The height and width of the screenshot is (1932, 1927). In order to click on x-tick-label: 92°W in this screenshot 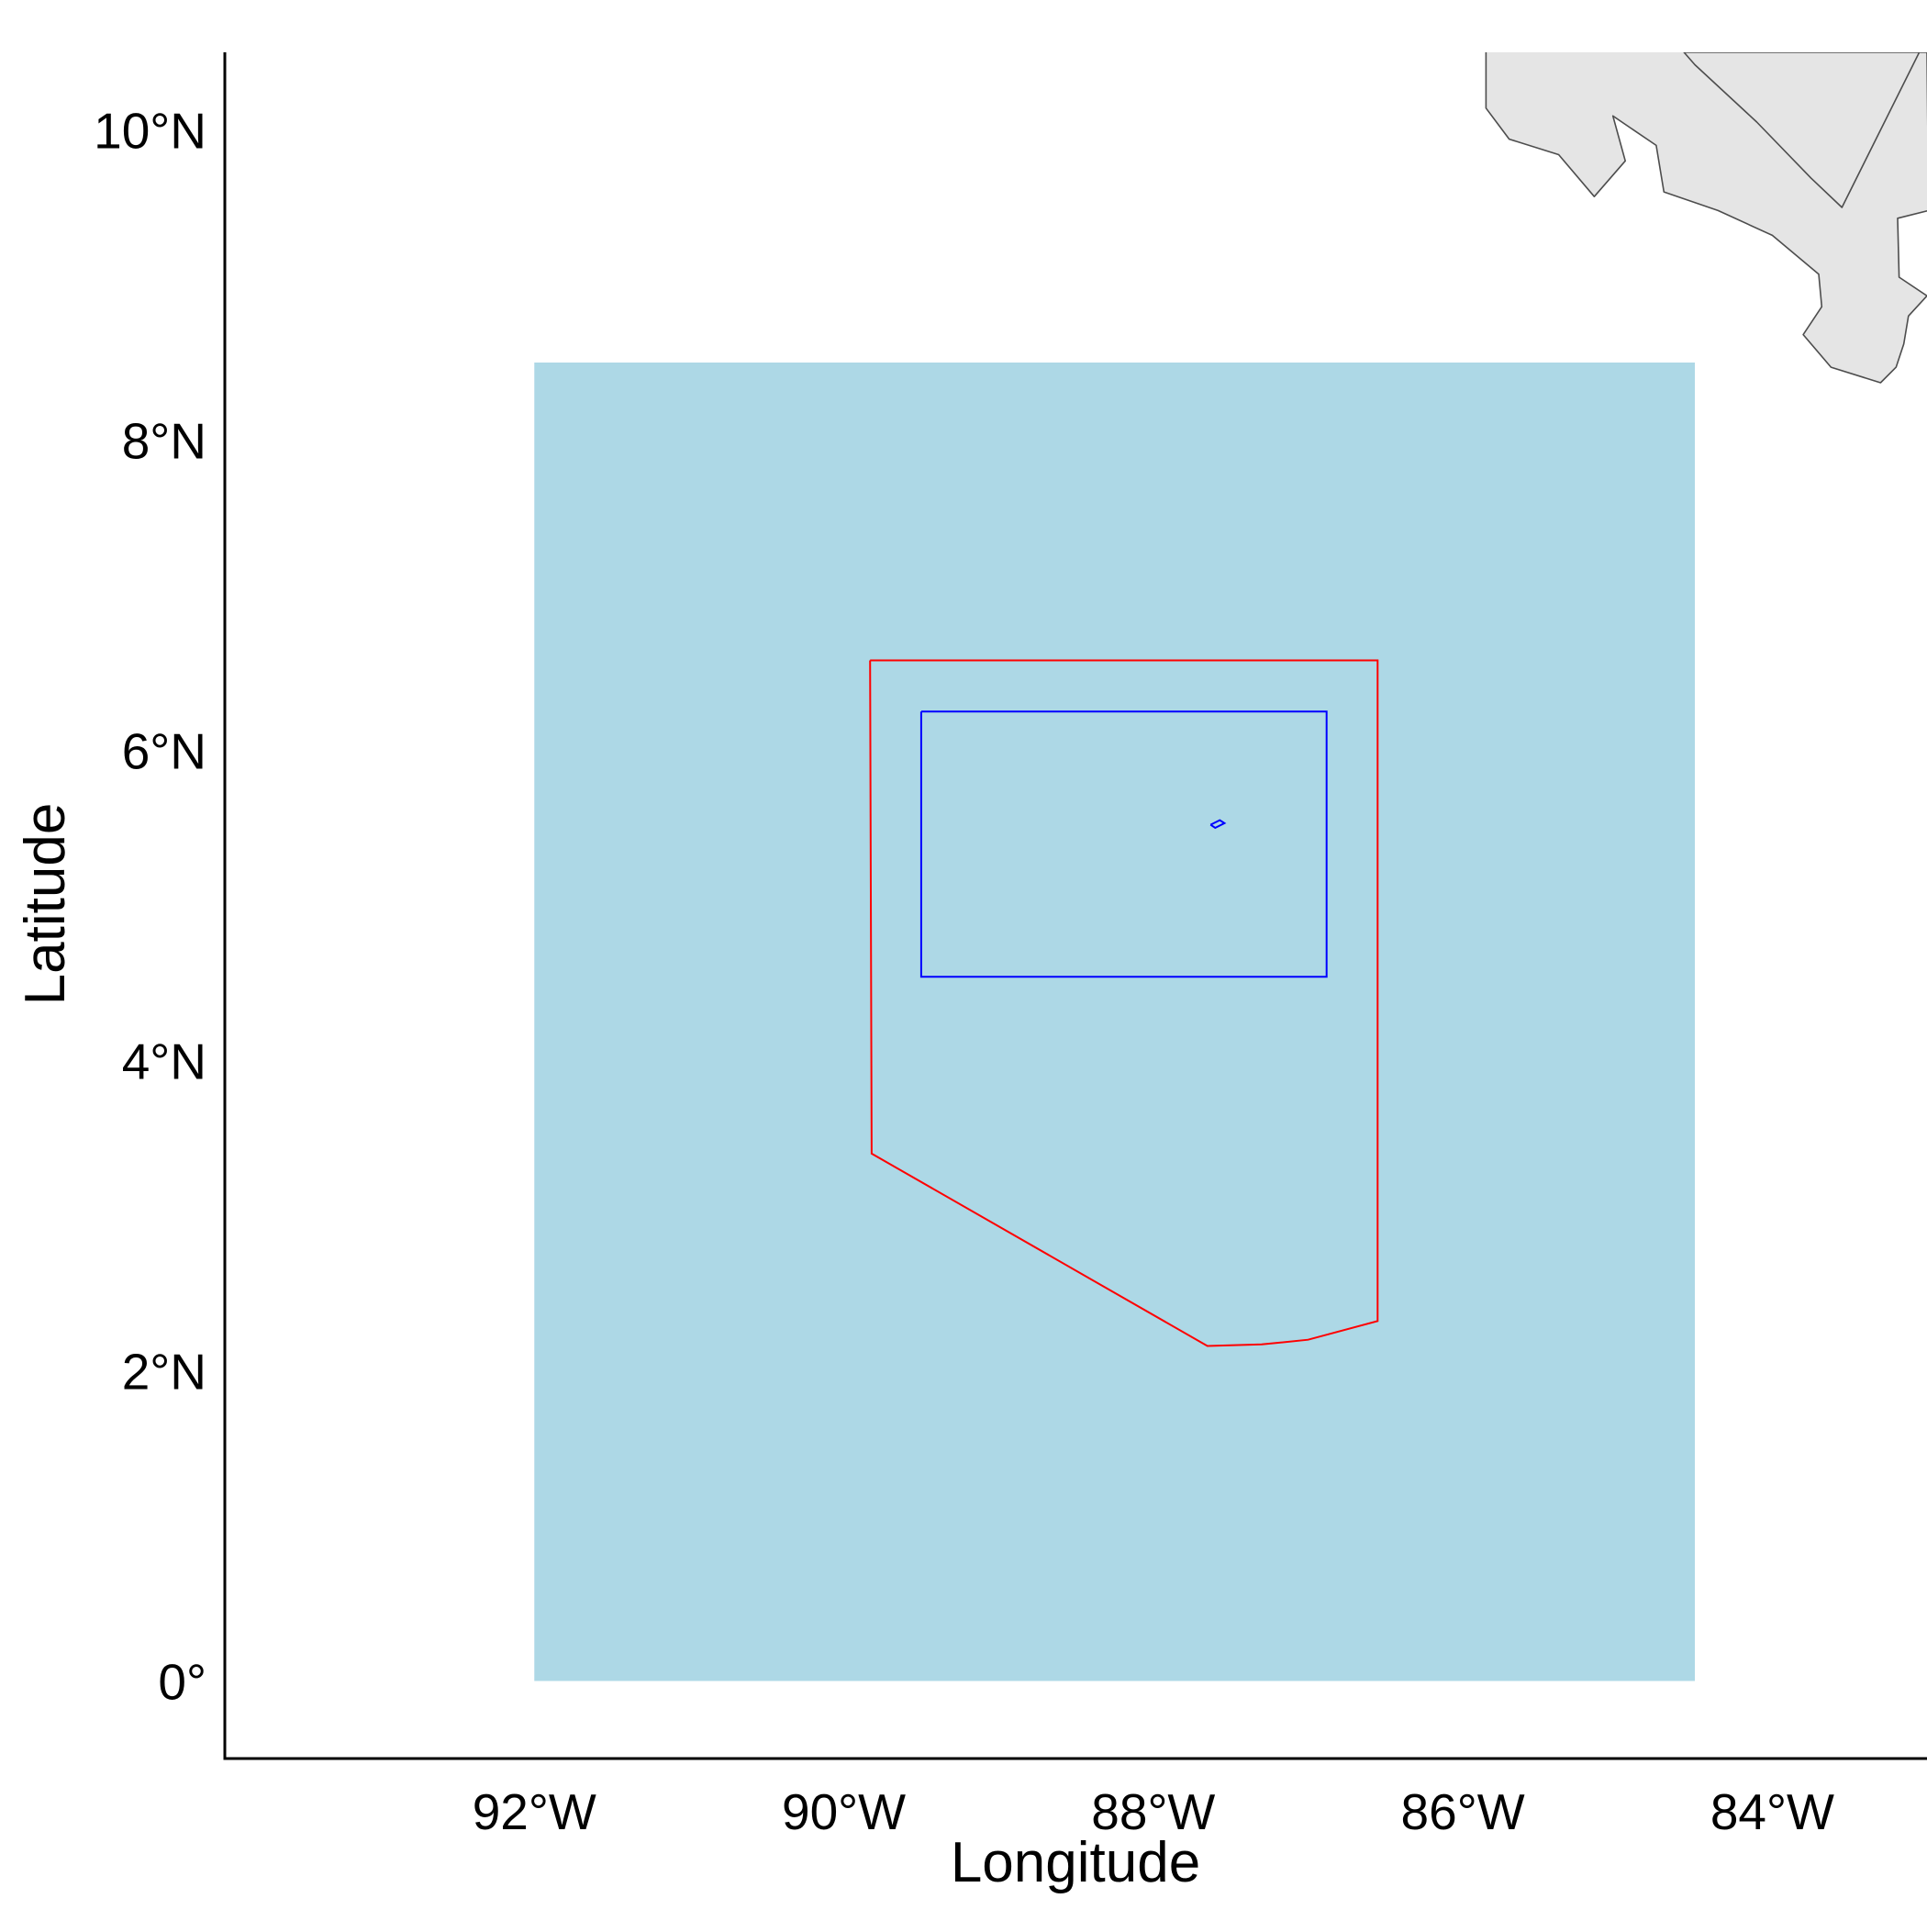, I will do `click(534, 1812)`.